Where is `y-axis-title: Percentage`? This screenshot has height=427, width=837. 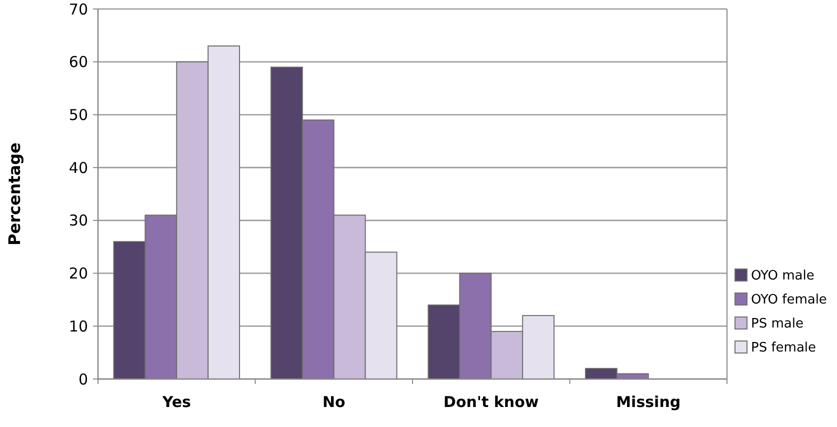
y-axis-title: Percentage is located at coordinates (14, 194).